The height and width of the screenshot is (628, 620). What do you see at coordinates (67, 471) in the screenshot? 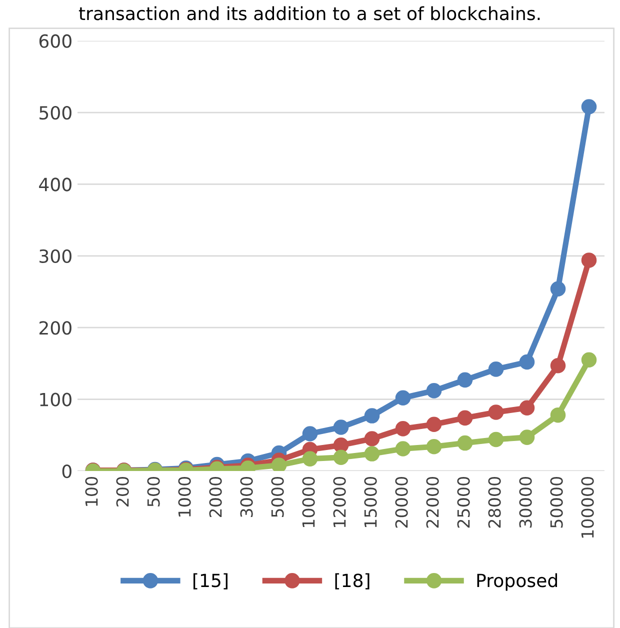
I see `y-tick-label: 0` at bounding box center [67, 471].